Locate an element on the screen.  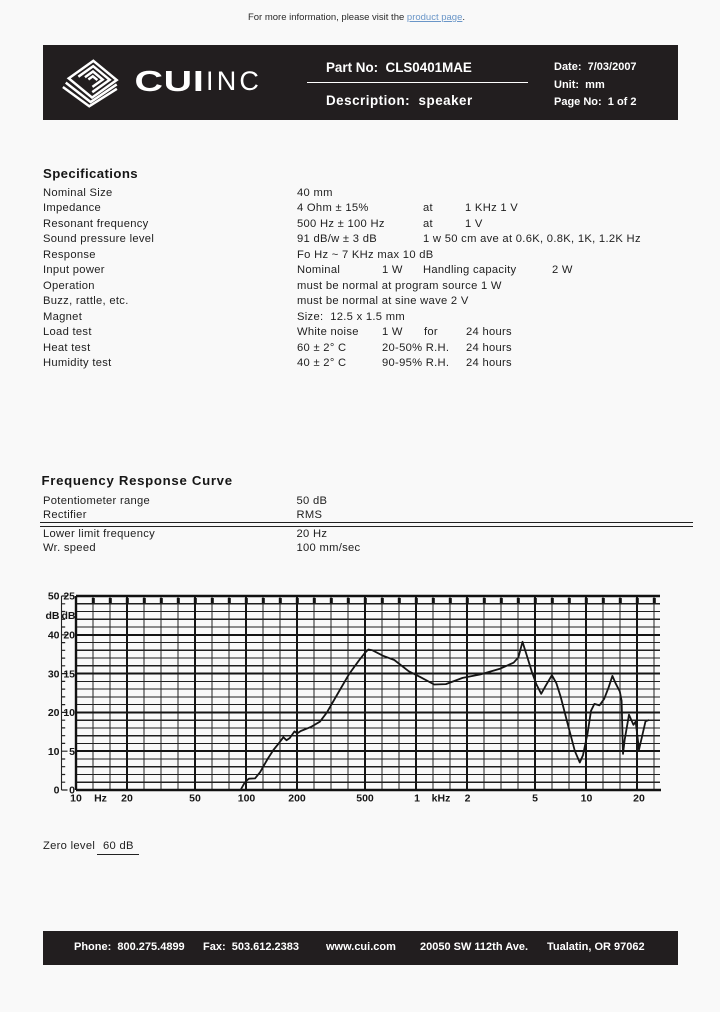
svg-text: 500 is located at coordinates (365, 799).